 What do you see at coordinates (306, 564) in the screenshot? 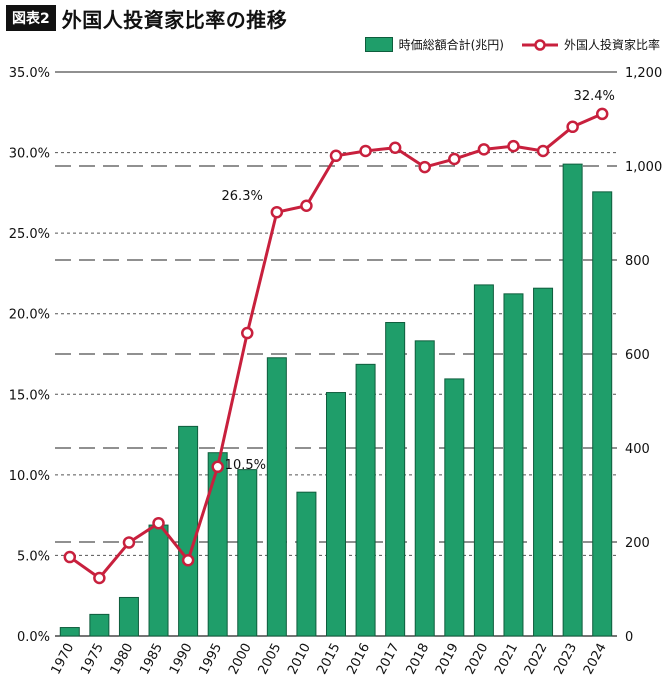
I see `bar-2010` at bounding box center [306, 564].